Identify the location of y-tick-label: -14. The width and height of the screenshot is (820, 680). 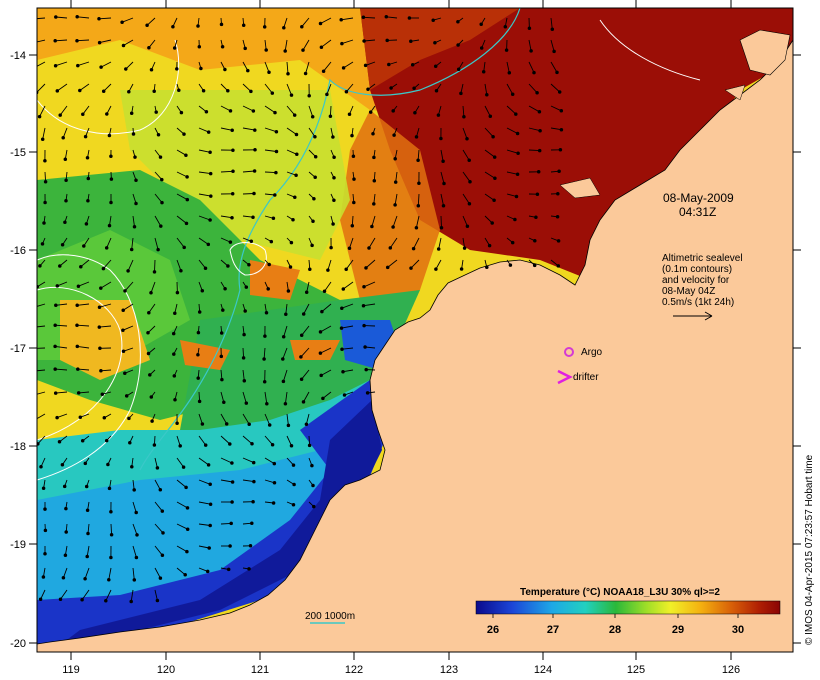
(18, 56).